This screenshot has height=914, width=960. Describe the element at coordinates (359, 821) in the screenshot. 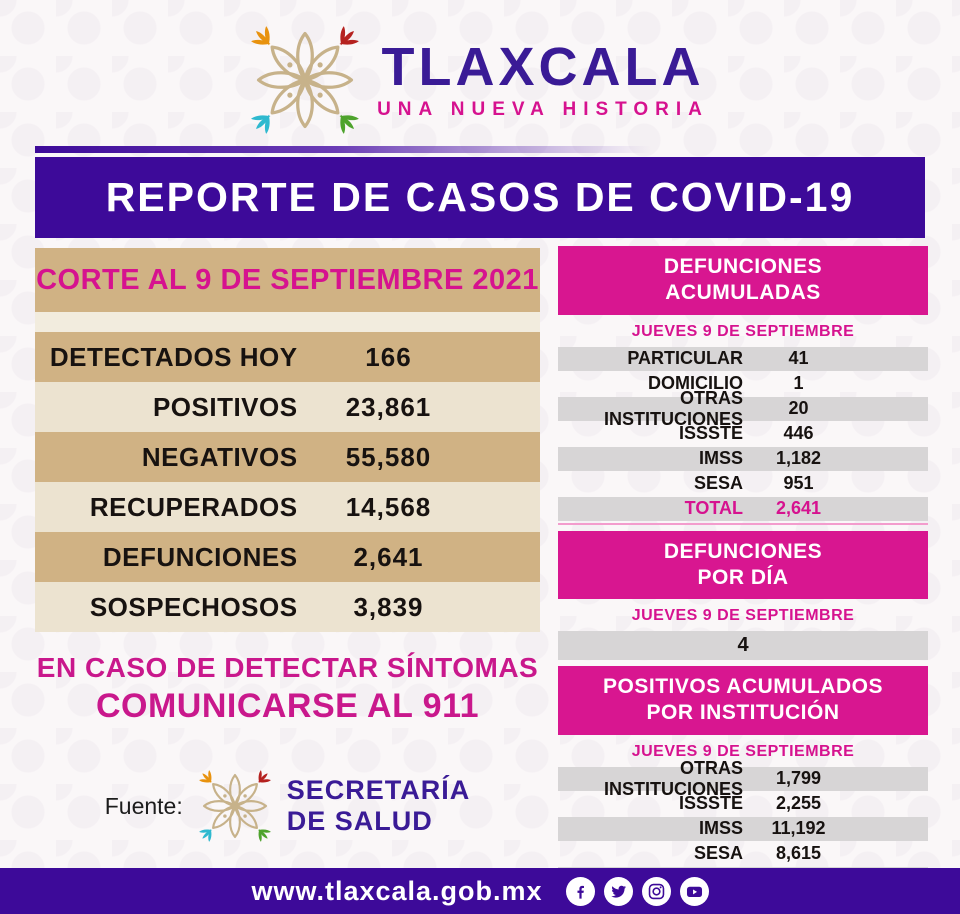

I see `source-name-line2: DE SALUD` at that location.